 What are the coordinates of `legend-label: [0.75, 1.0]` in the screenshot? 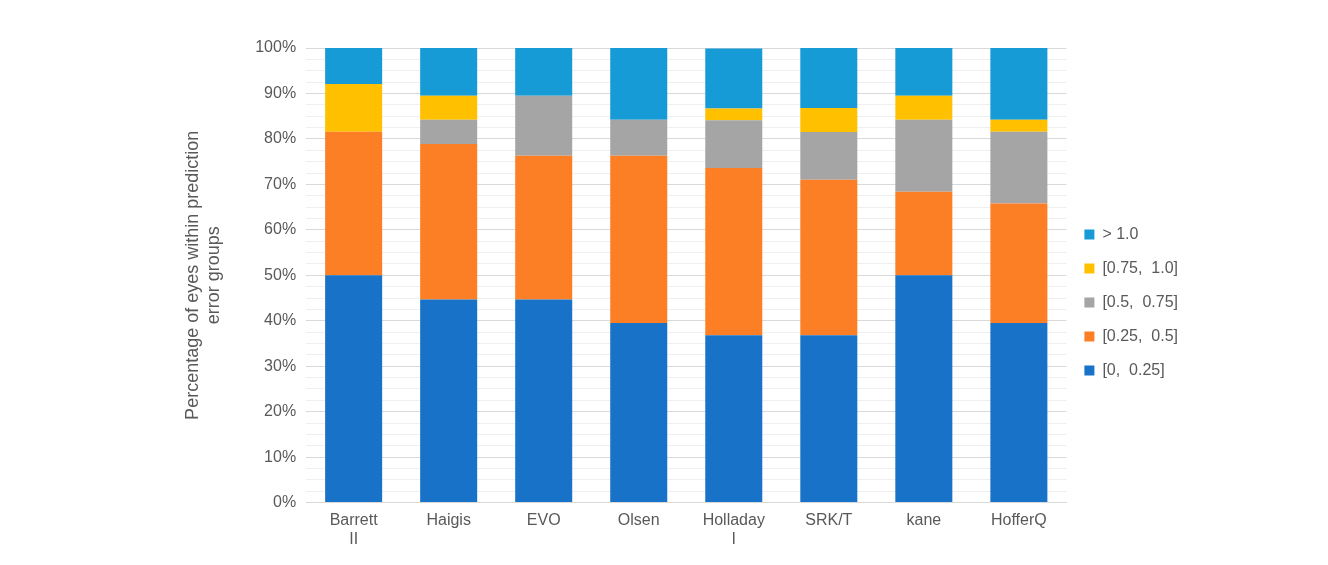 It's located at (1140, 267).